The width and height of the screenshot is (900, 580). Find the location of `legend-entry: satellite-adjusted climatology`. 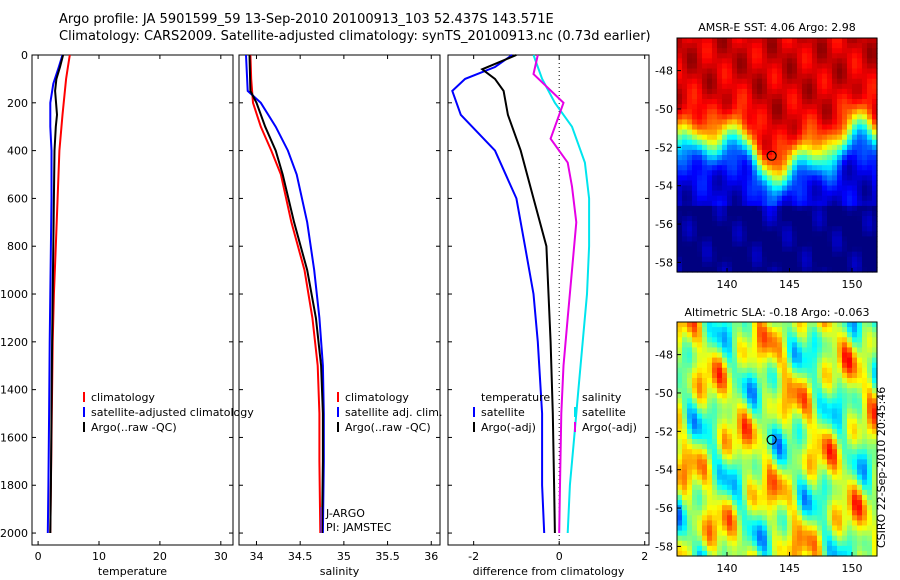

legend-entry: satellite-adjusted climatology is located at coordinates (172, 412).